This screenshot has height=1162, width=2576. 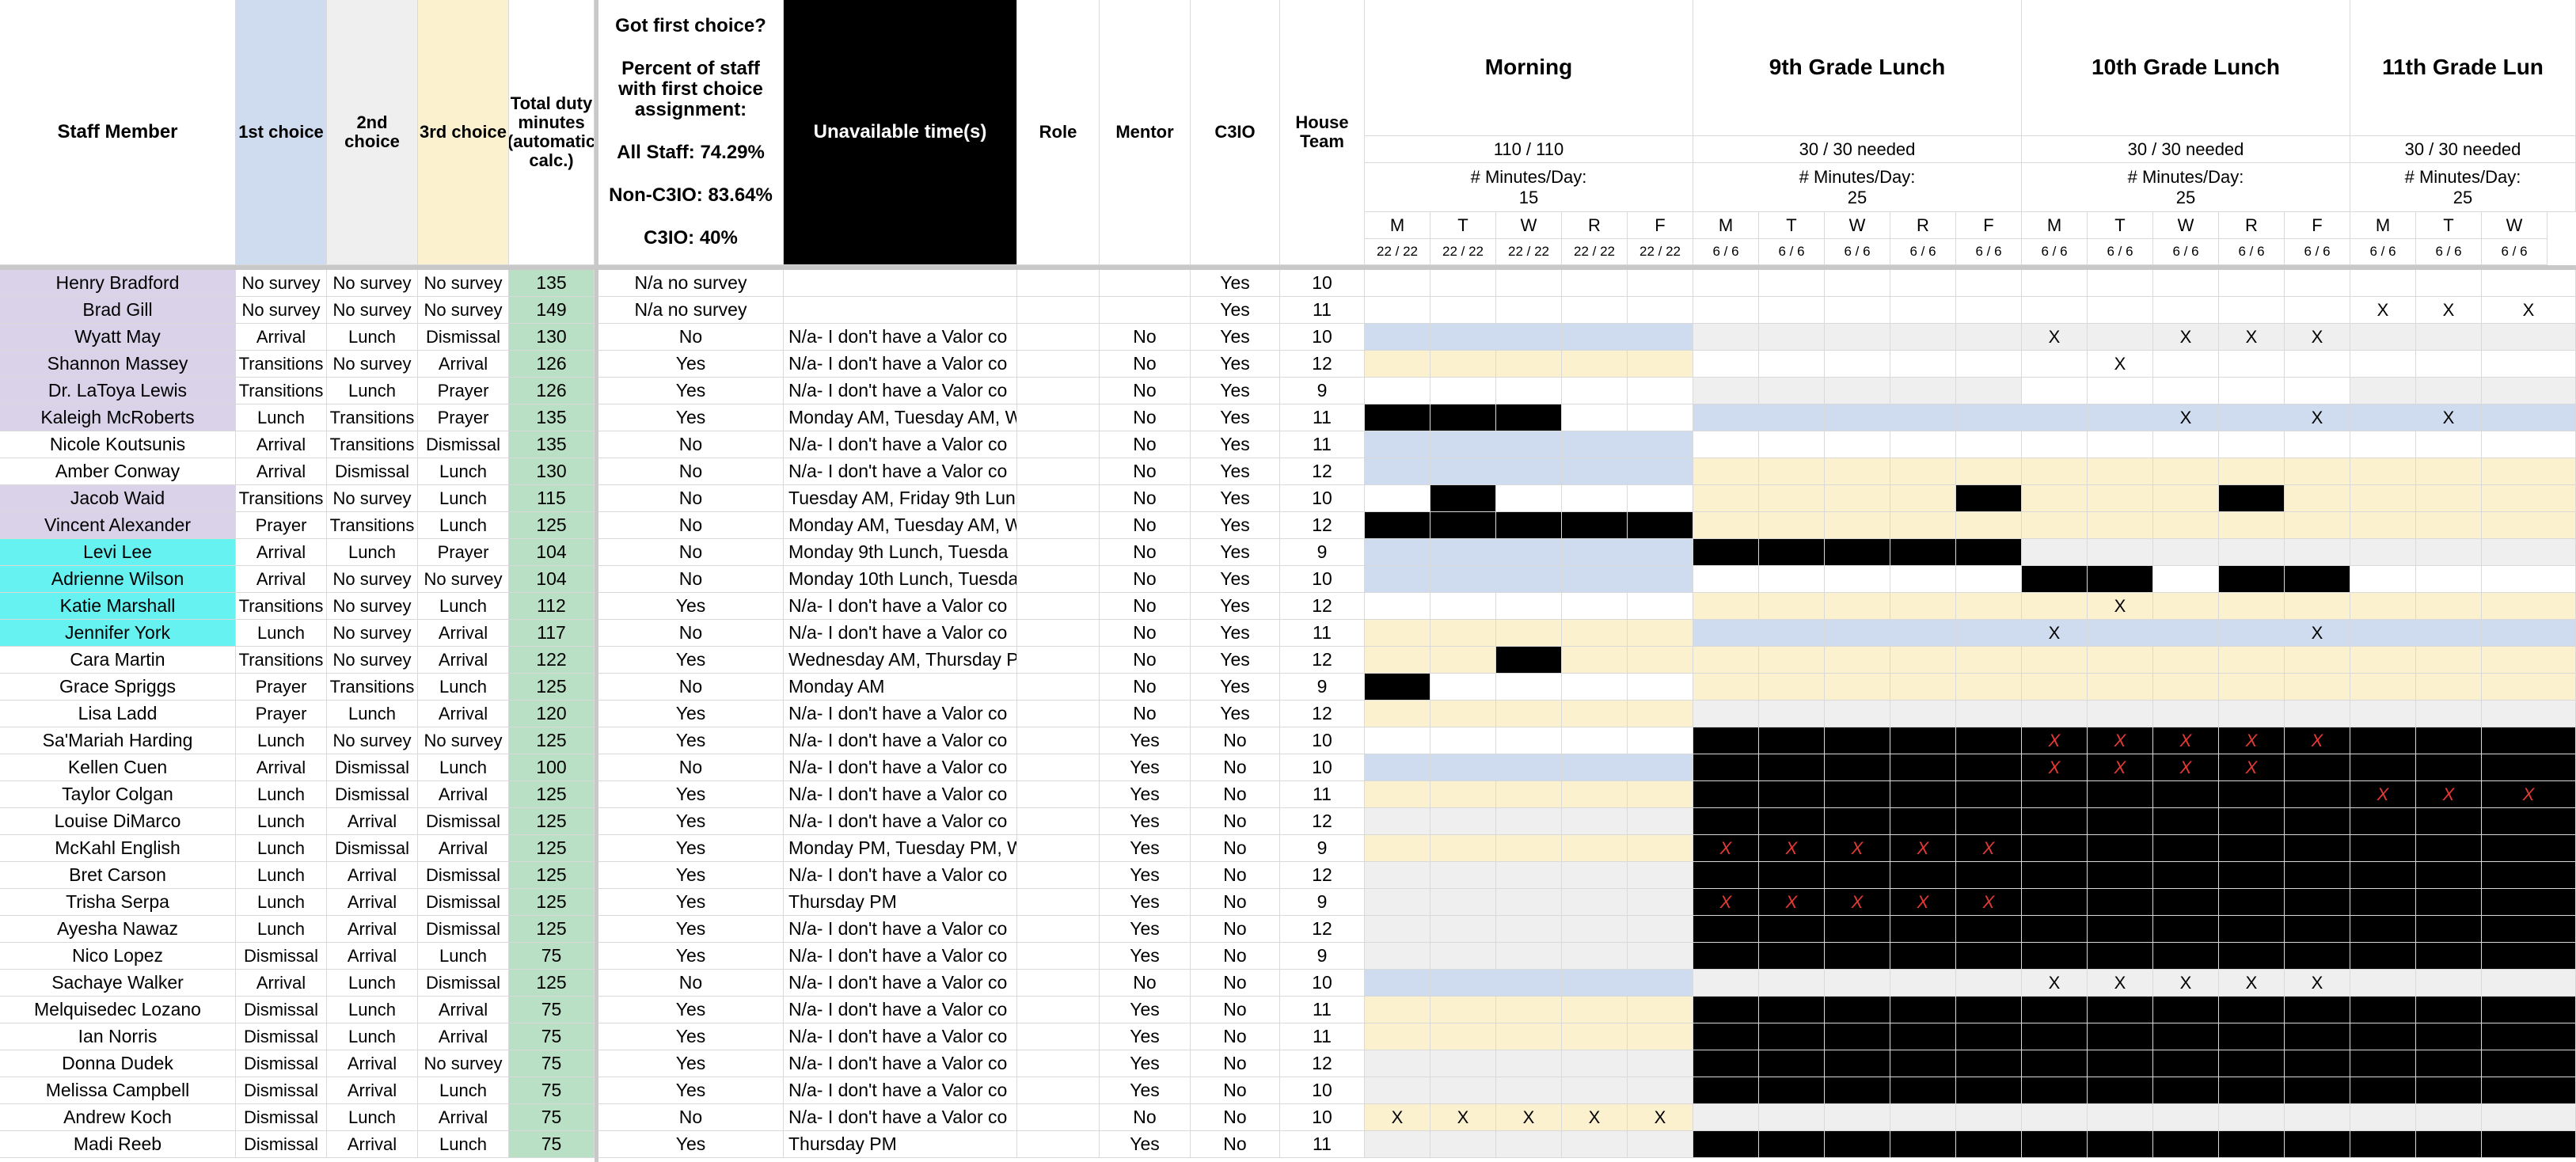 I want to click on row-c2: Dismissal, so click(x=372, y=794).